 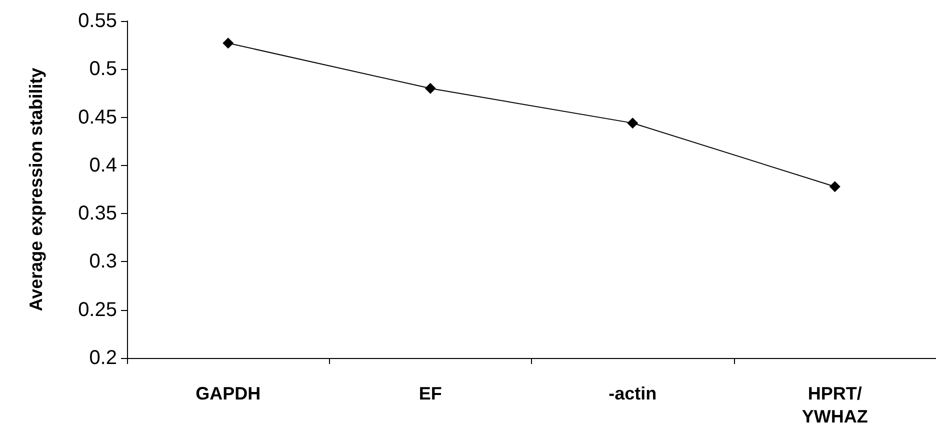 I want to click on x-tick-label: GAPDH, so click(x=228, y=394).